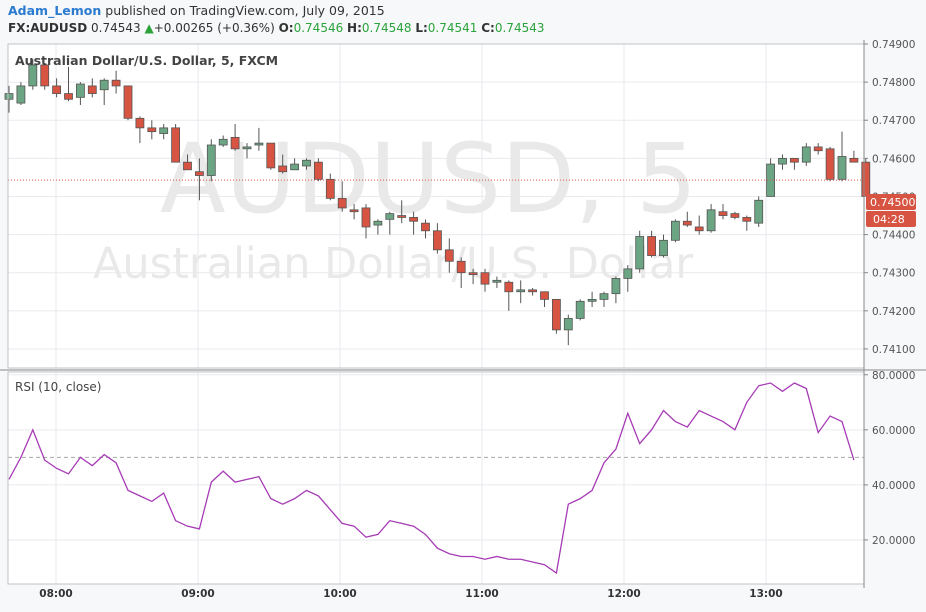  What do you see at coordinates (197, 594) in the screenshot?
I see `time-tick-label: 09:00` at bounding box center [197, 594].